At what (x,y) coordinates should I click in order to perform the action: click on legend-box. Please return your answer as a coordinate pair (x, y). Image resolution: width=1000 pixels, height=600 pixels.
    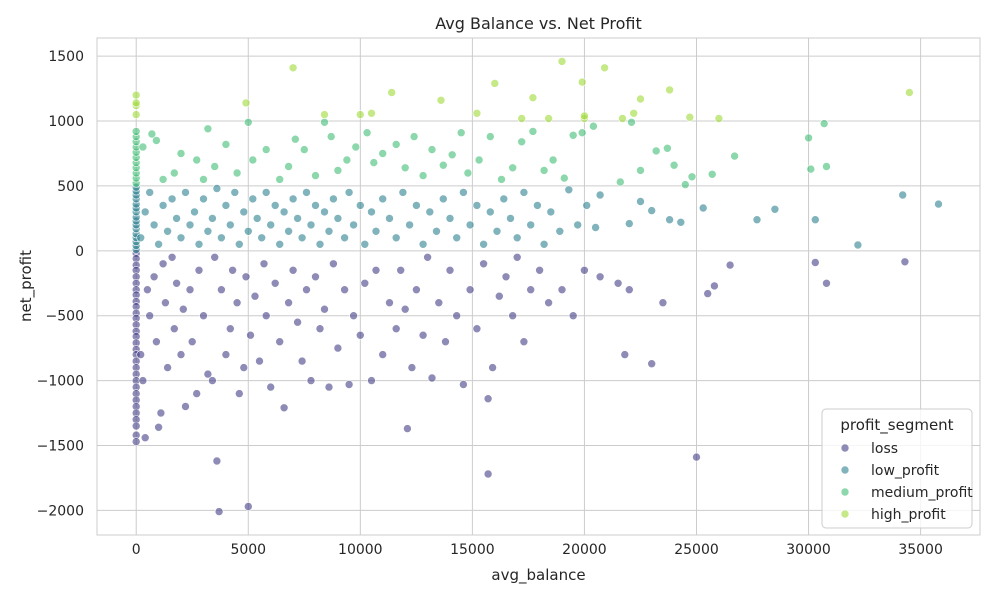
    Looking at the image, I should click on (897, 468).